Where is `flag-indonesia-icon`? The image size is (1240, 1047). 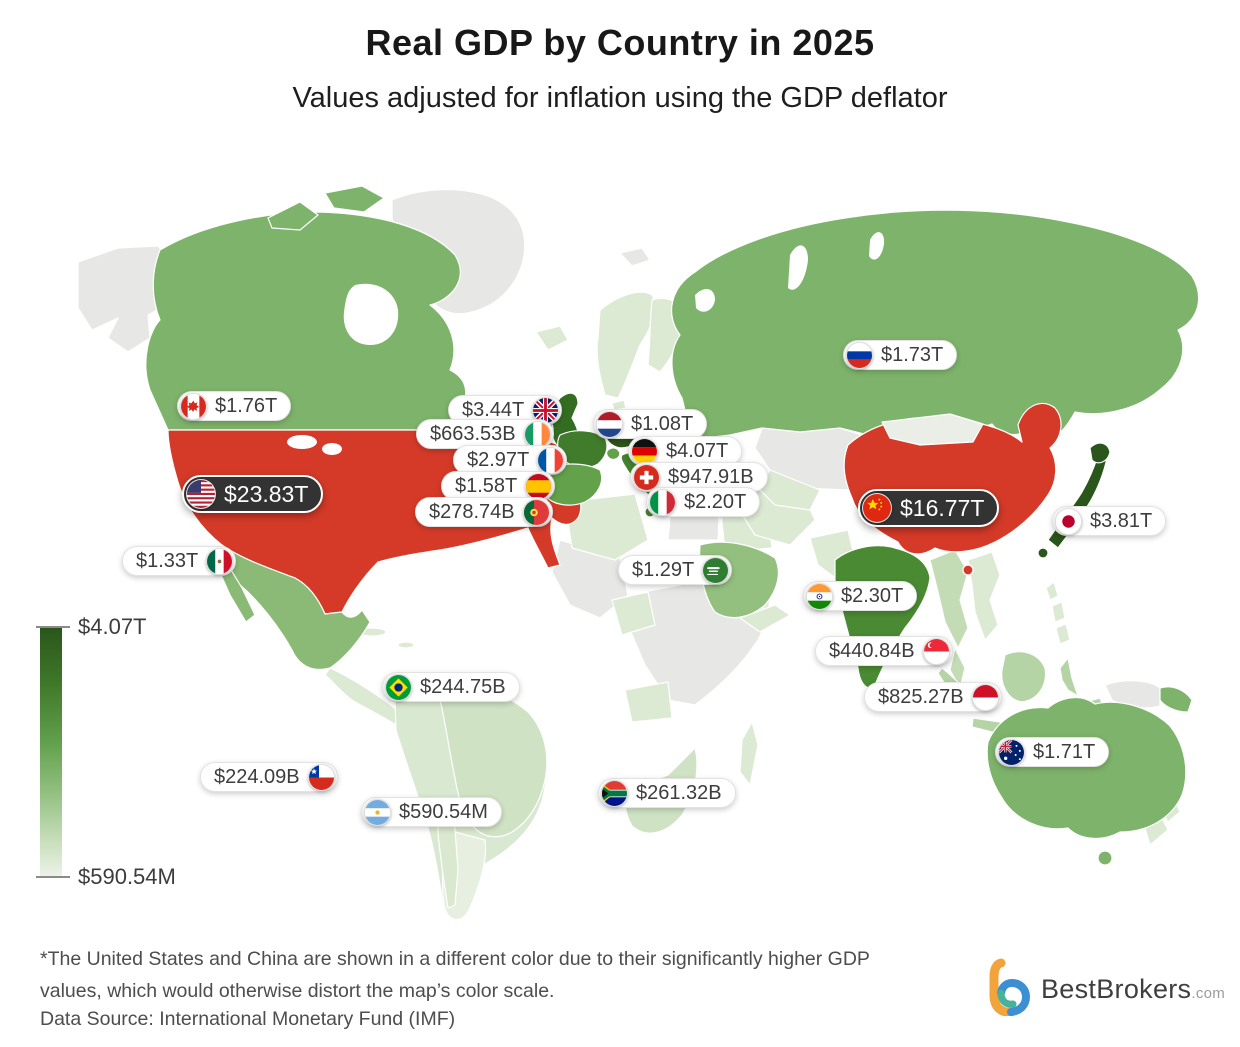 flag-indonesia-icon is located at coordinates (985, 697).